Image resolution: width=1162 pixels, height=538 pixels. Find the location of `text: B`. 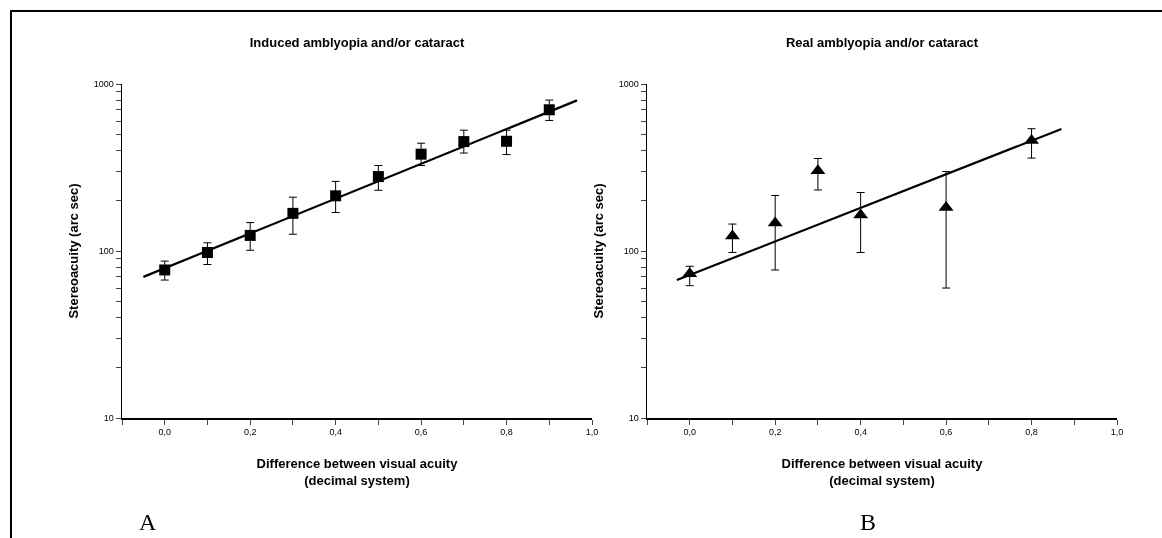

text: B is located at coordinates (868, 522).